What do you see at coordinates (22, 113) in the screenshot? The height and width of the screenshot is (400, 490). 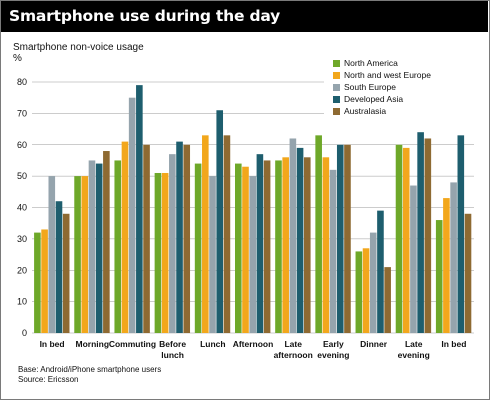 I see `y-tick-label: 70` at bounding box center [22, 113].